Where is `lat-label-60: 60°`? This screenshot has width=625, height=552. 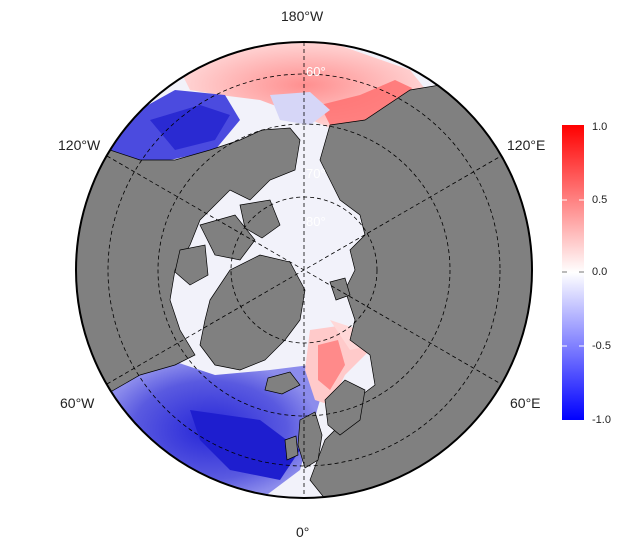
lat-label-60: 60° is located at coordinates (316, 71).